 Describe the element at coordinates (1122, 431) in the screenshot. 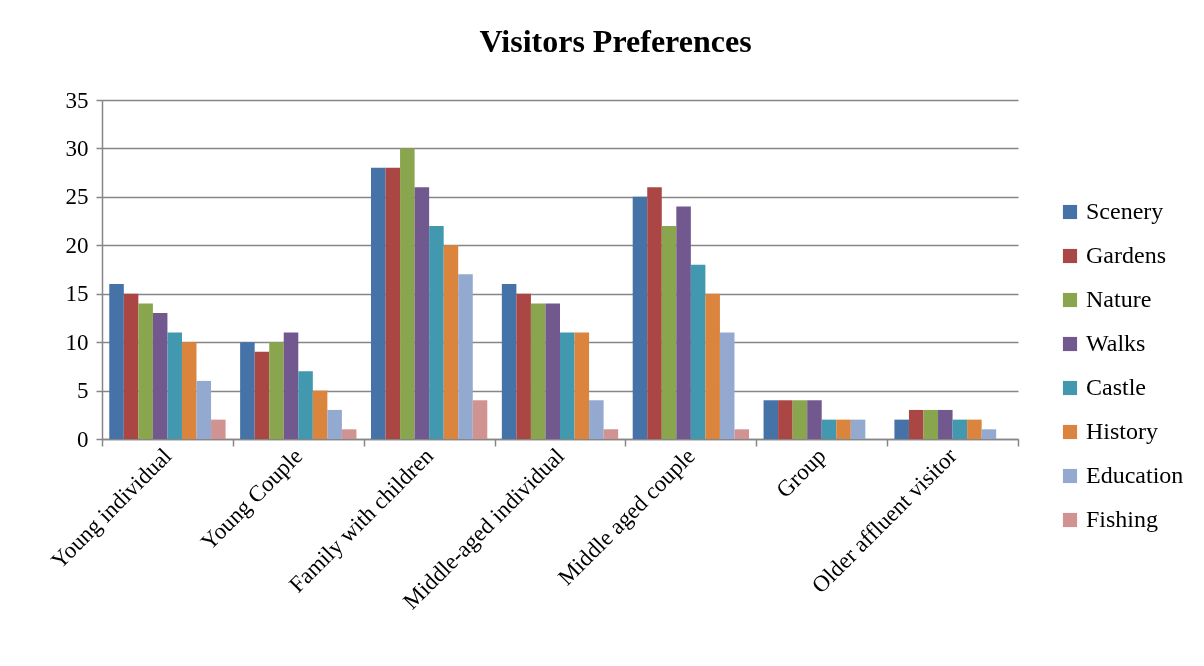

I see `legend-label: History` at that location.